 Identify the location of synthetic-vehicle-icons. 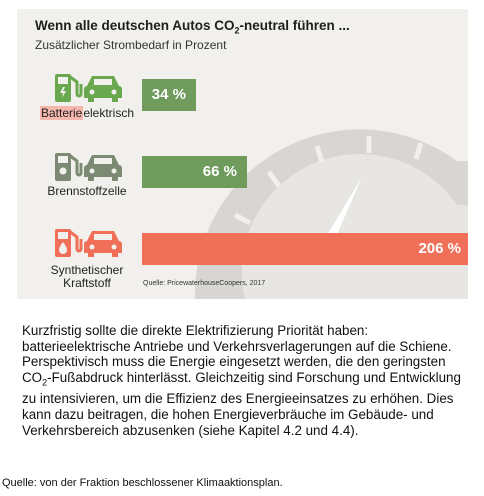
(89, 242).